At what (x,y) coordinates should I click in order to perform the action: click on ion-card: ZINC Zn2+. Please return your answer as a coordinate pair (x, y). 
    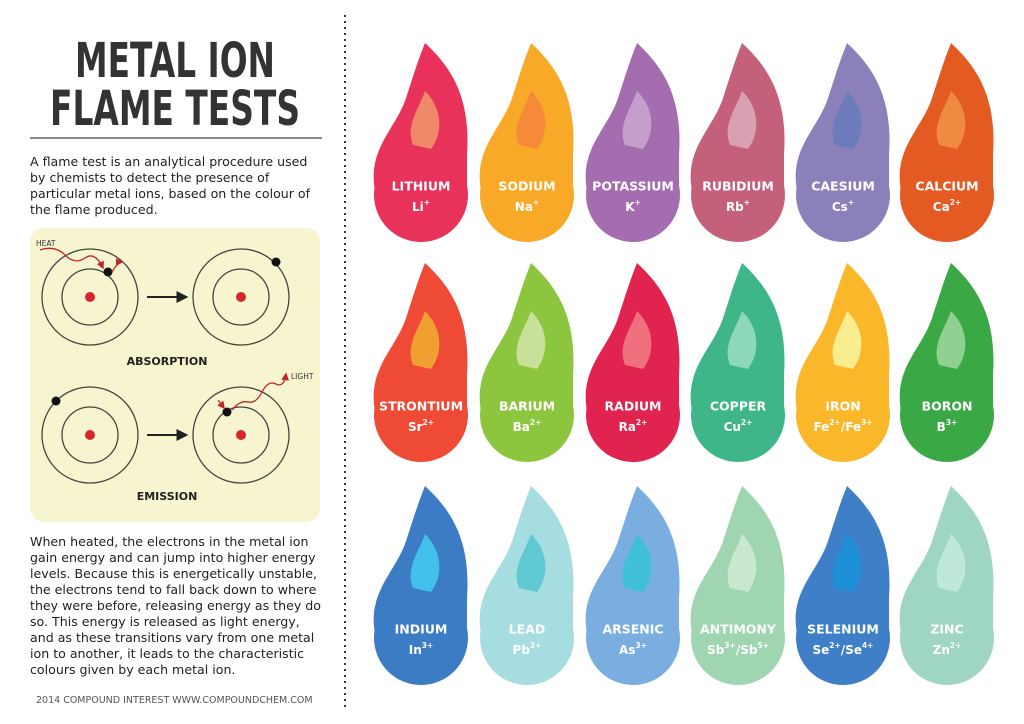
    Looking at the image, I should click on (946, 585).